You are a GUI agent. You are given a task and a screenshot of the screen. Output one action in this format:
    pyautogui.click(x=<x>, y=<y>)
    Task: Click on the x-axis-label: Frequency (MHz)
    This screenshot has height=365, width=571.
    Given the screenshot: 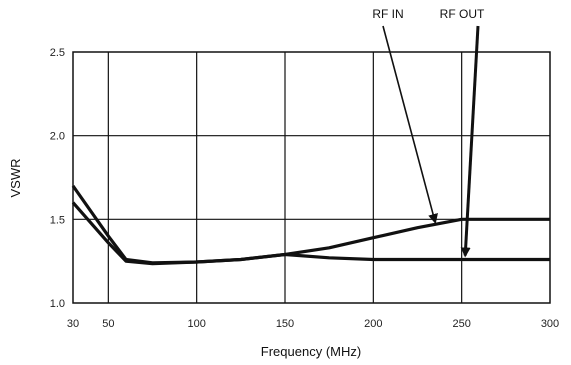 What is the action you would take?
    pyautogui.click(x=311, y=351)
    